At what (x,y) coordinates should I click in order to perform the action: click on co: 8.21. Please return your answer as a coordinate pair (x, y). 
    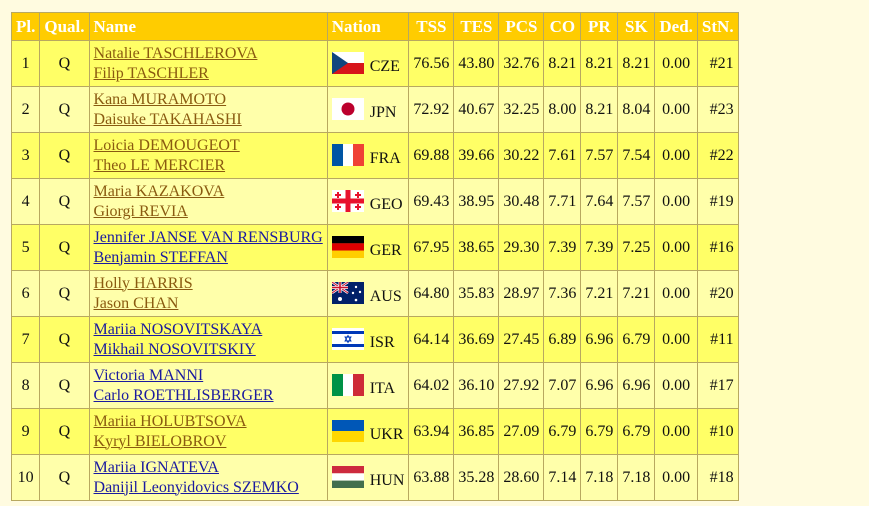
    Looking at the image, I should click on (562, 63).